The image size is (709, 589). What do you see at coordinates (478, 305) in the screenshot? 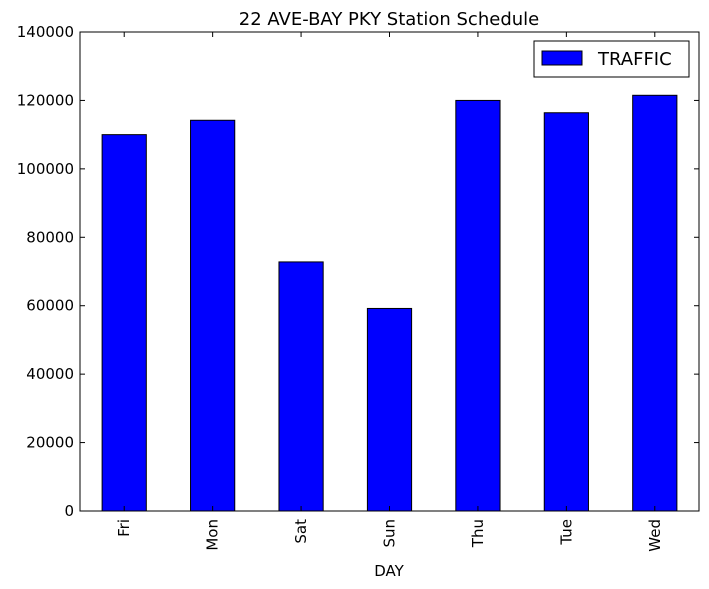
I see `bar-thu` at bounding box center [478, 305].